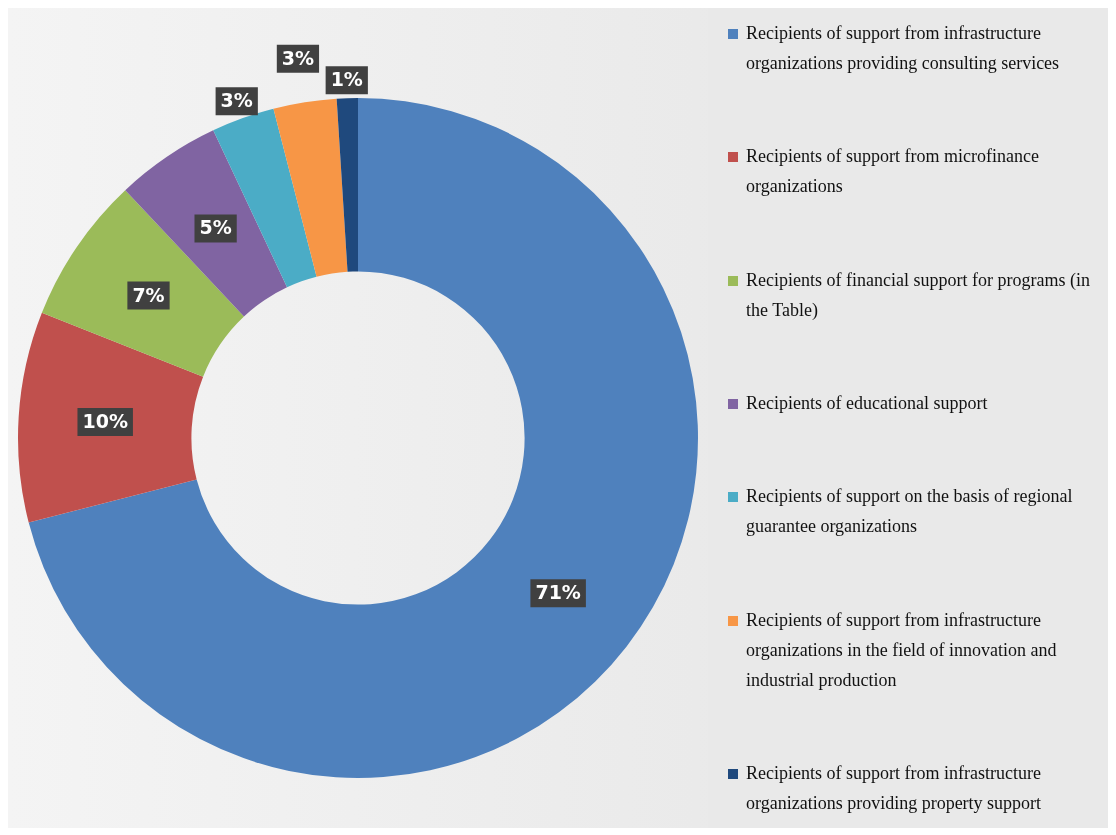 This screenshot has height=835, width=1116. What do you see at coordinates (903, 48) in the screenshot?
I see `legend-label: Recipients of support from infrastructure organizations providing consulting services` at bounding box center [903, 48].